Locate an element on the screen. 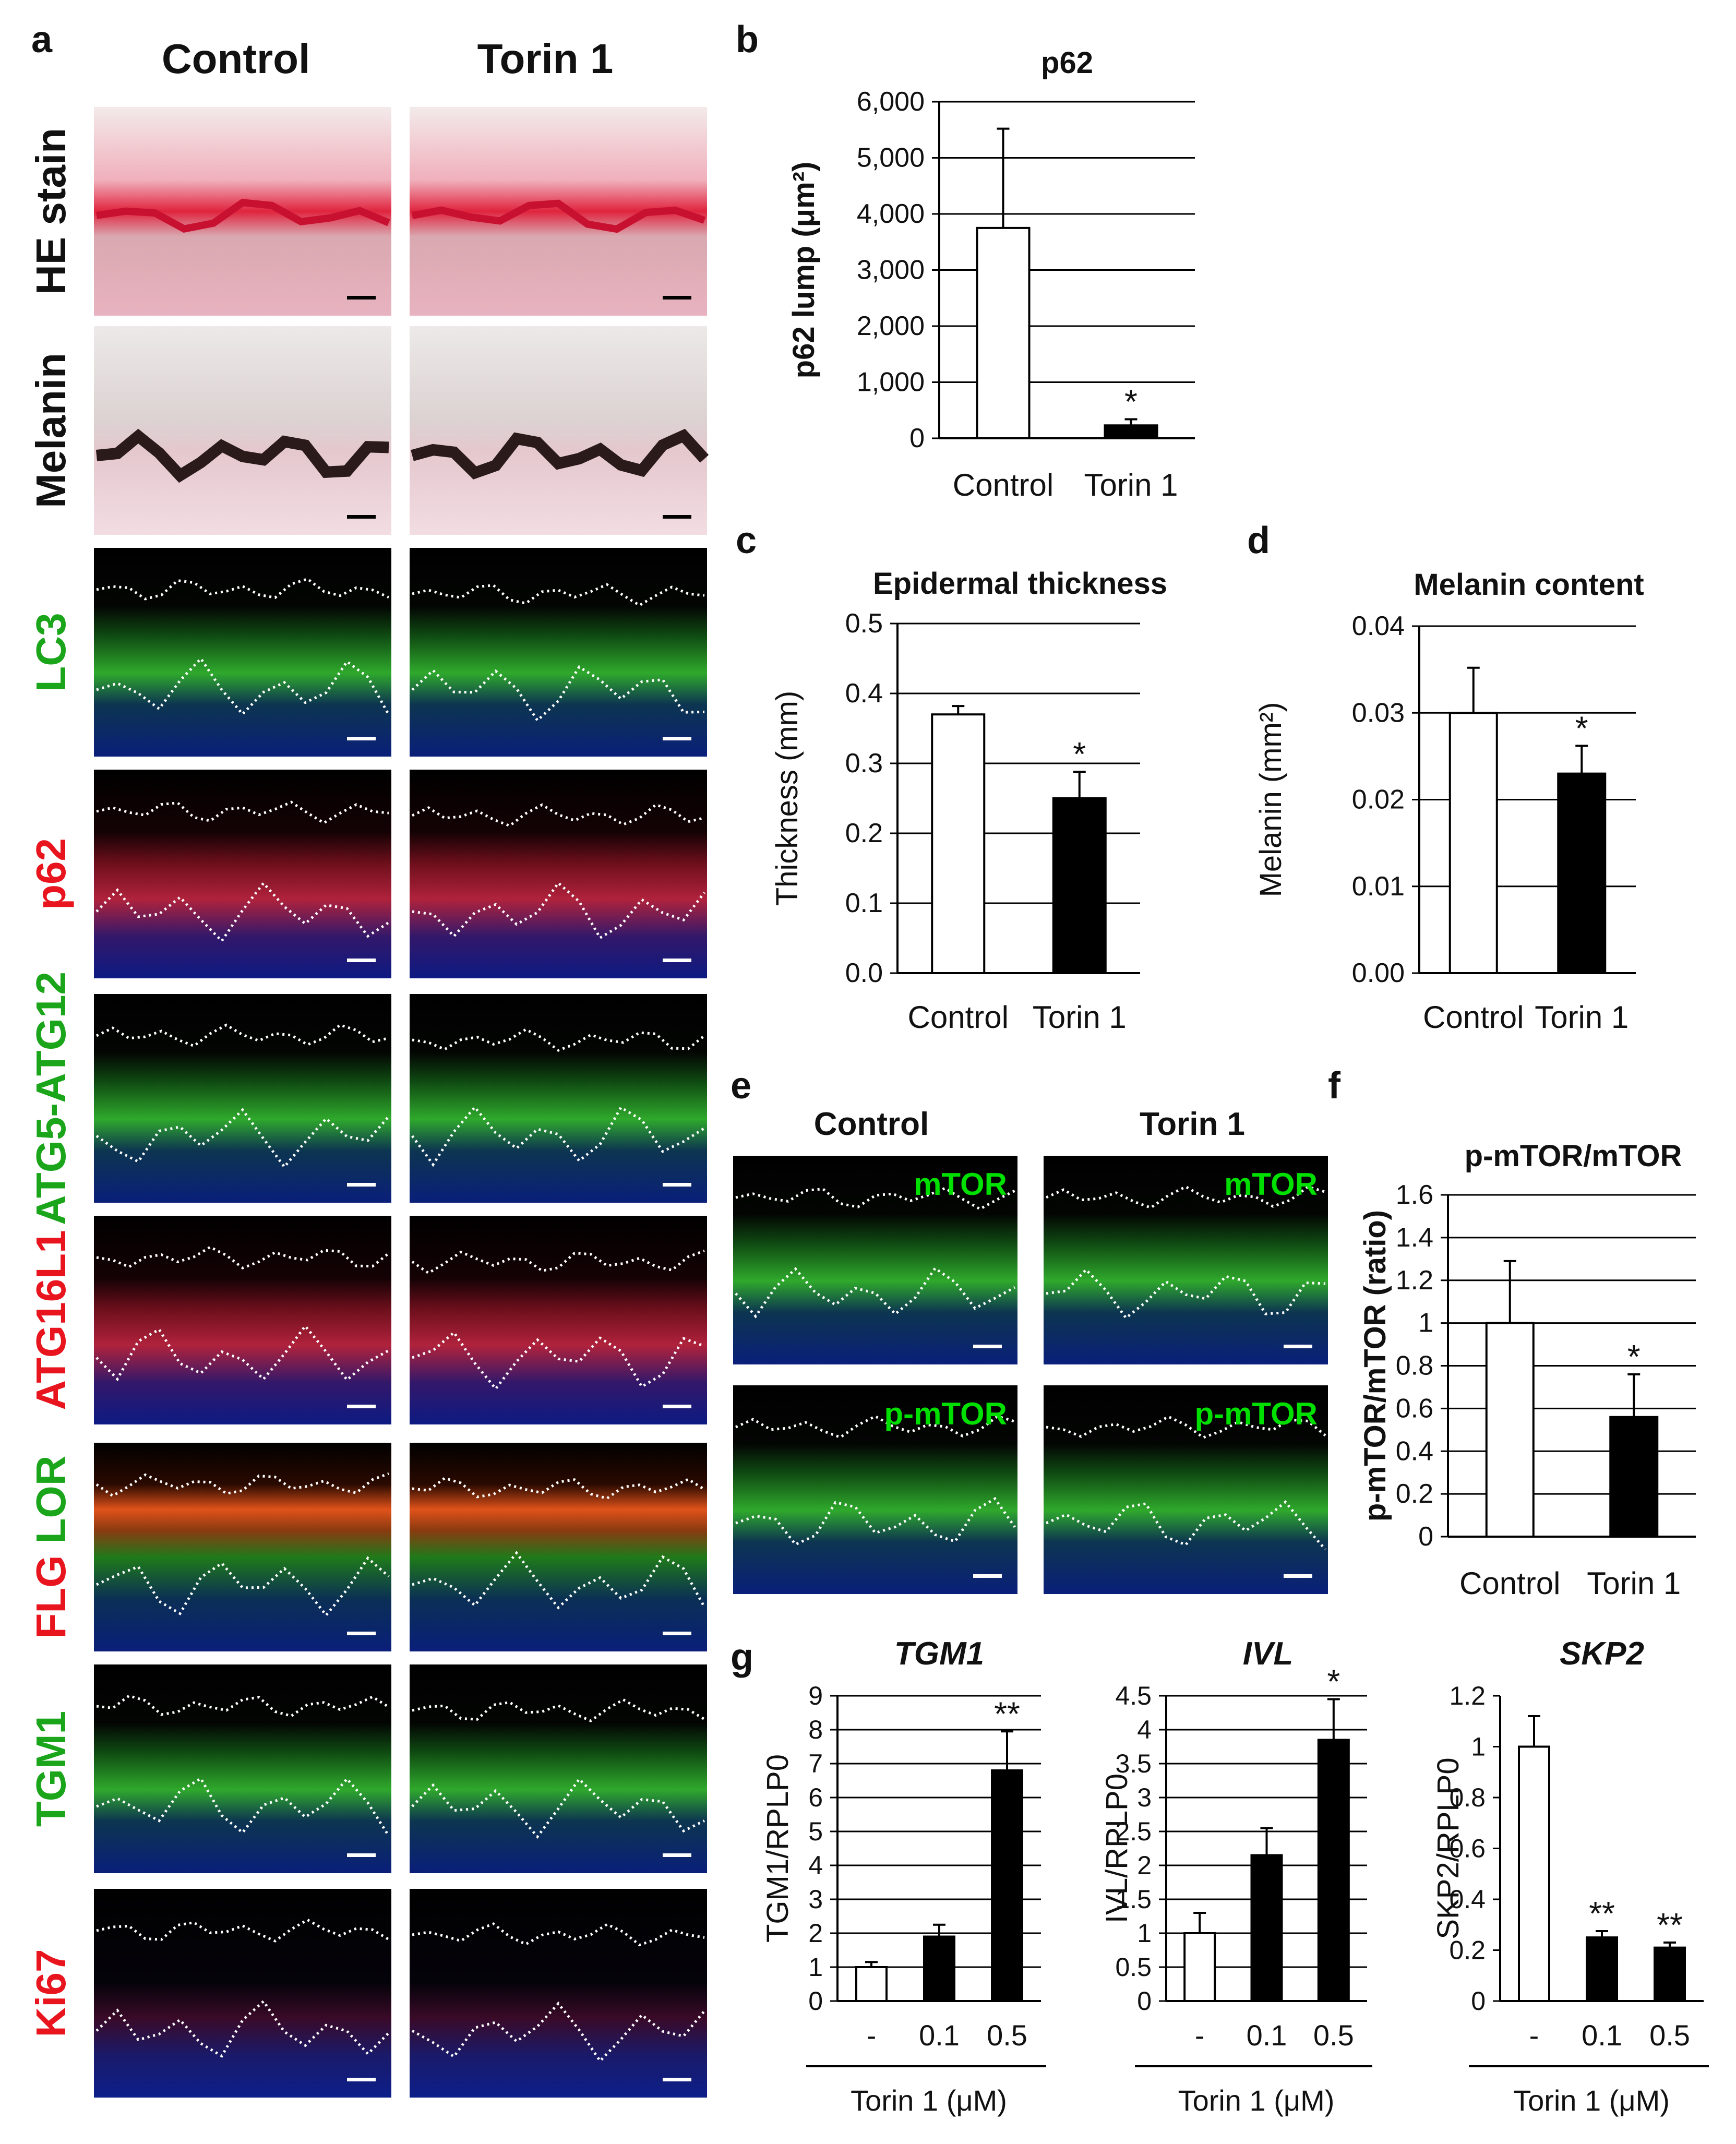 The width and height of the screenshot is (1736, 2144). panel-a-row-label-part: FLG is located at coordinates (51, 1590).